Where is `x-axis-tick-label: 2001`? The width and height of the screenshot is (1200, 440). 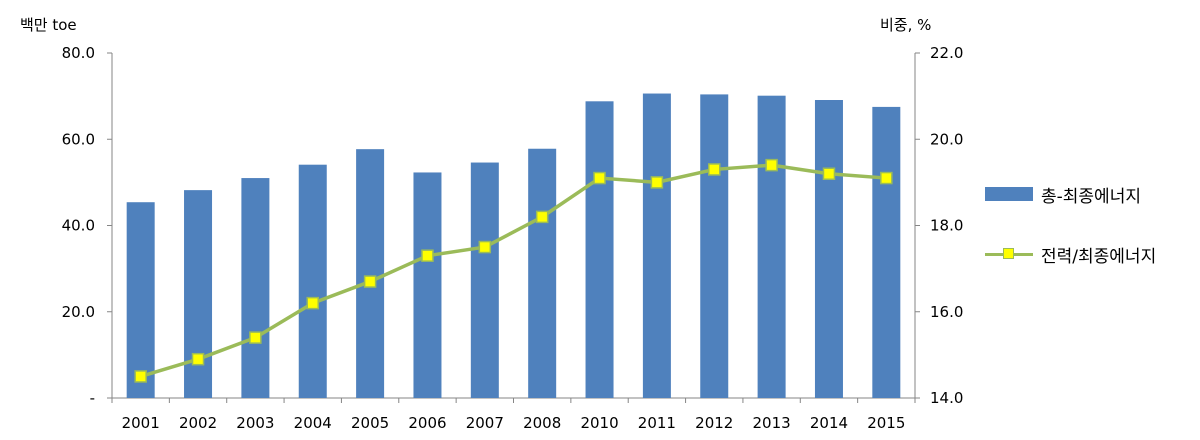 x-axis-tick-label: 2001 is located at coordinates (141, 423).